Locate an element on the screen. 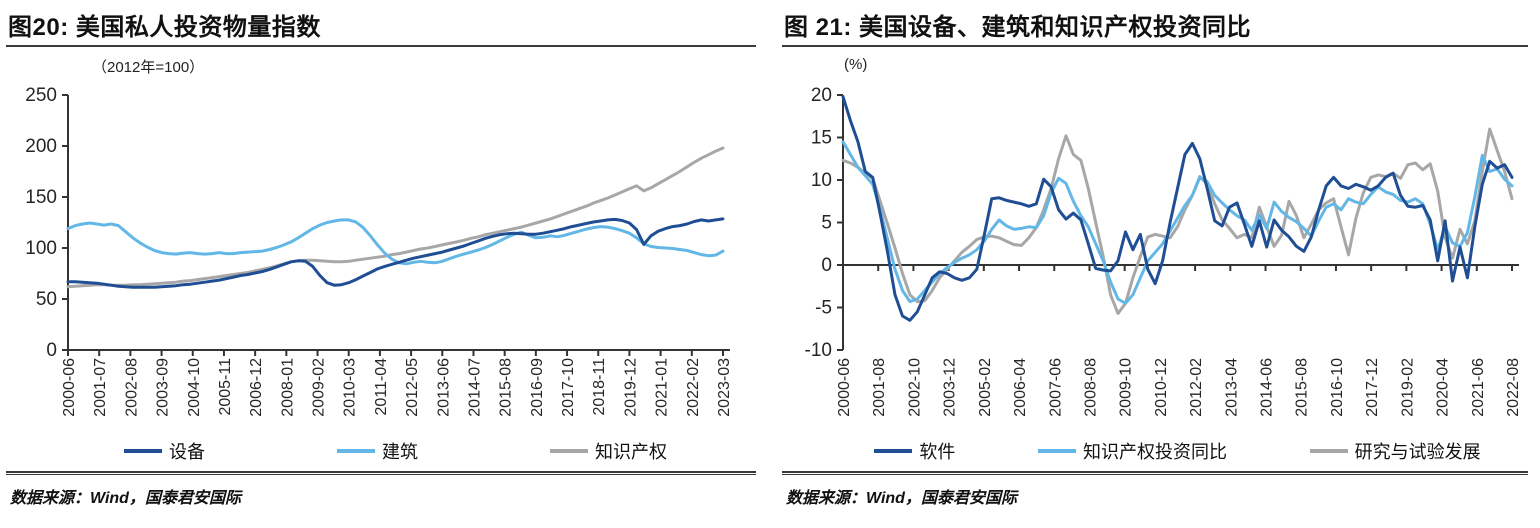  y-tick-label: 20 is located at coordinates (821, 95).